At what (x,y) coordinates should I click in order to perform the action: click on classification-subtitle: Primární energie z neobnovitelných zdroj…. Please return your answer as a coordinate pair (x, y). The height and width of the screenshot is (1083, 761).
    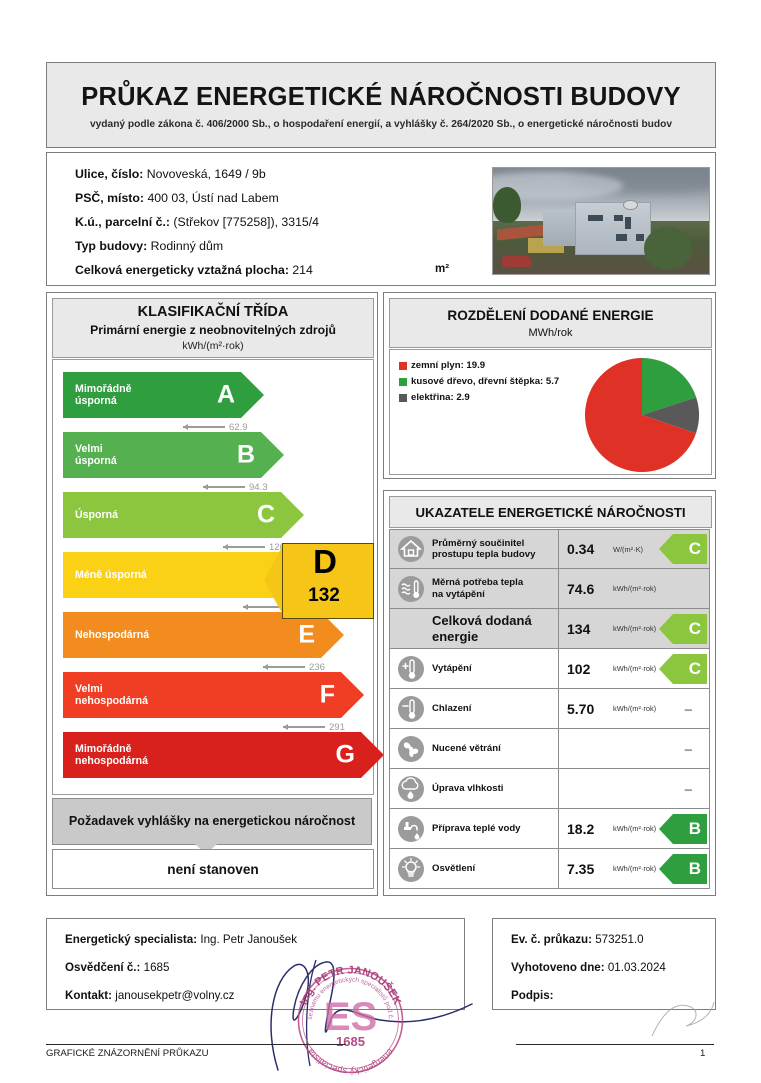
    Looking at the image, I should click on (213, 330).